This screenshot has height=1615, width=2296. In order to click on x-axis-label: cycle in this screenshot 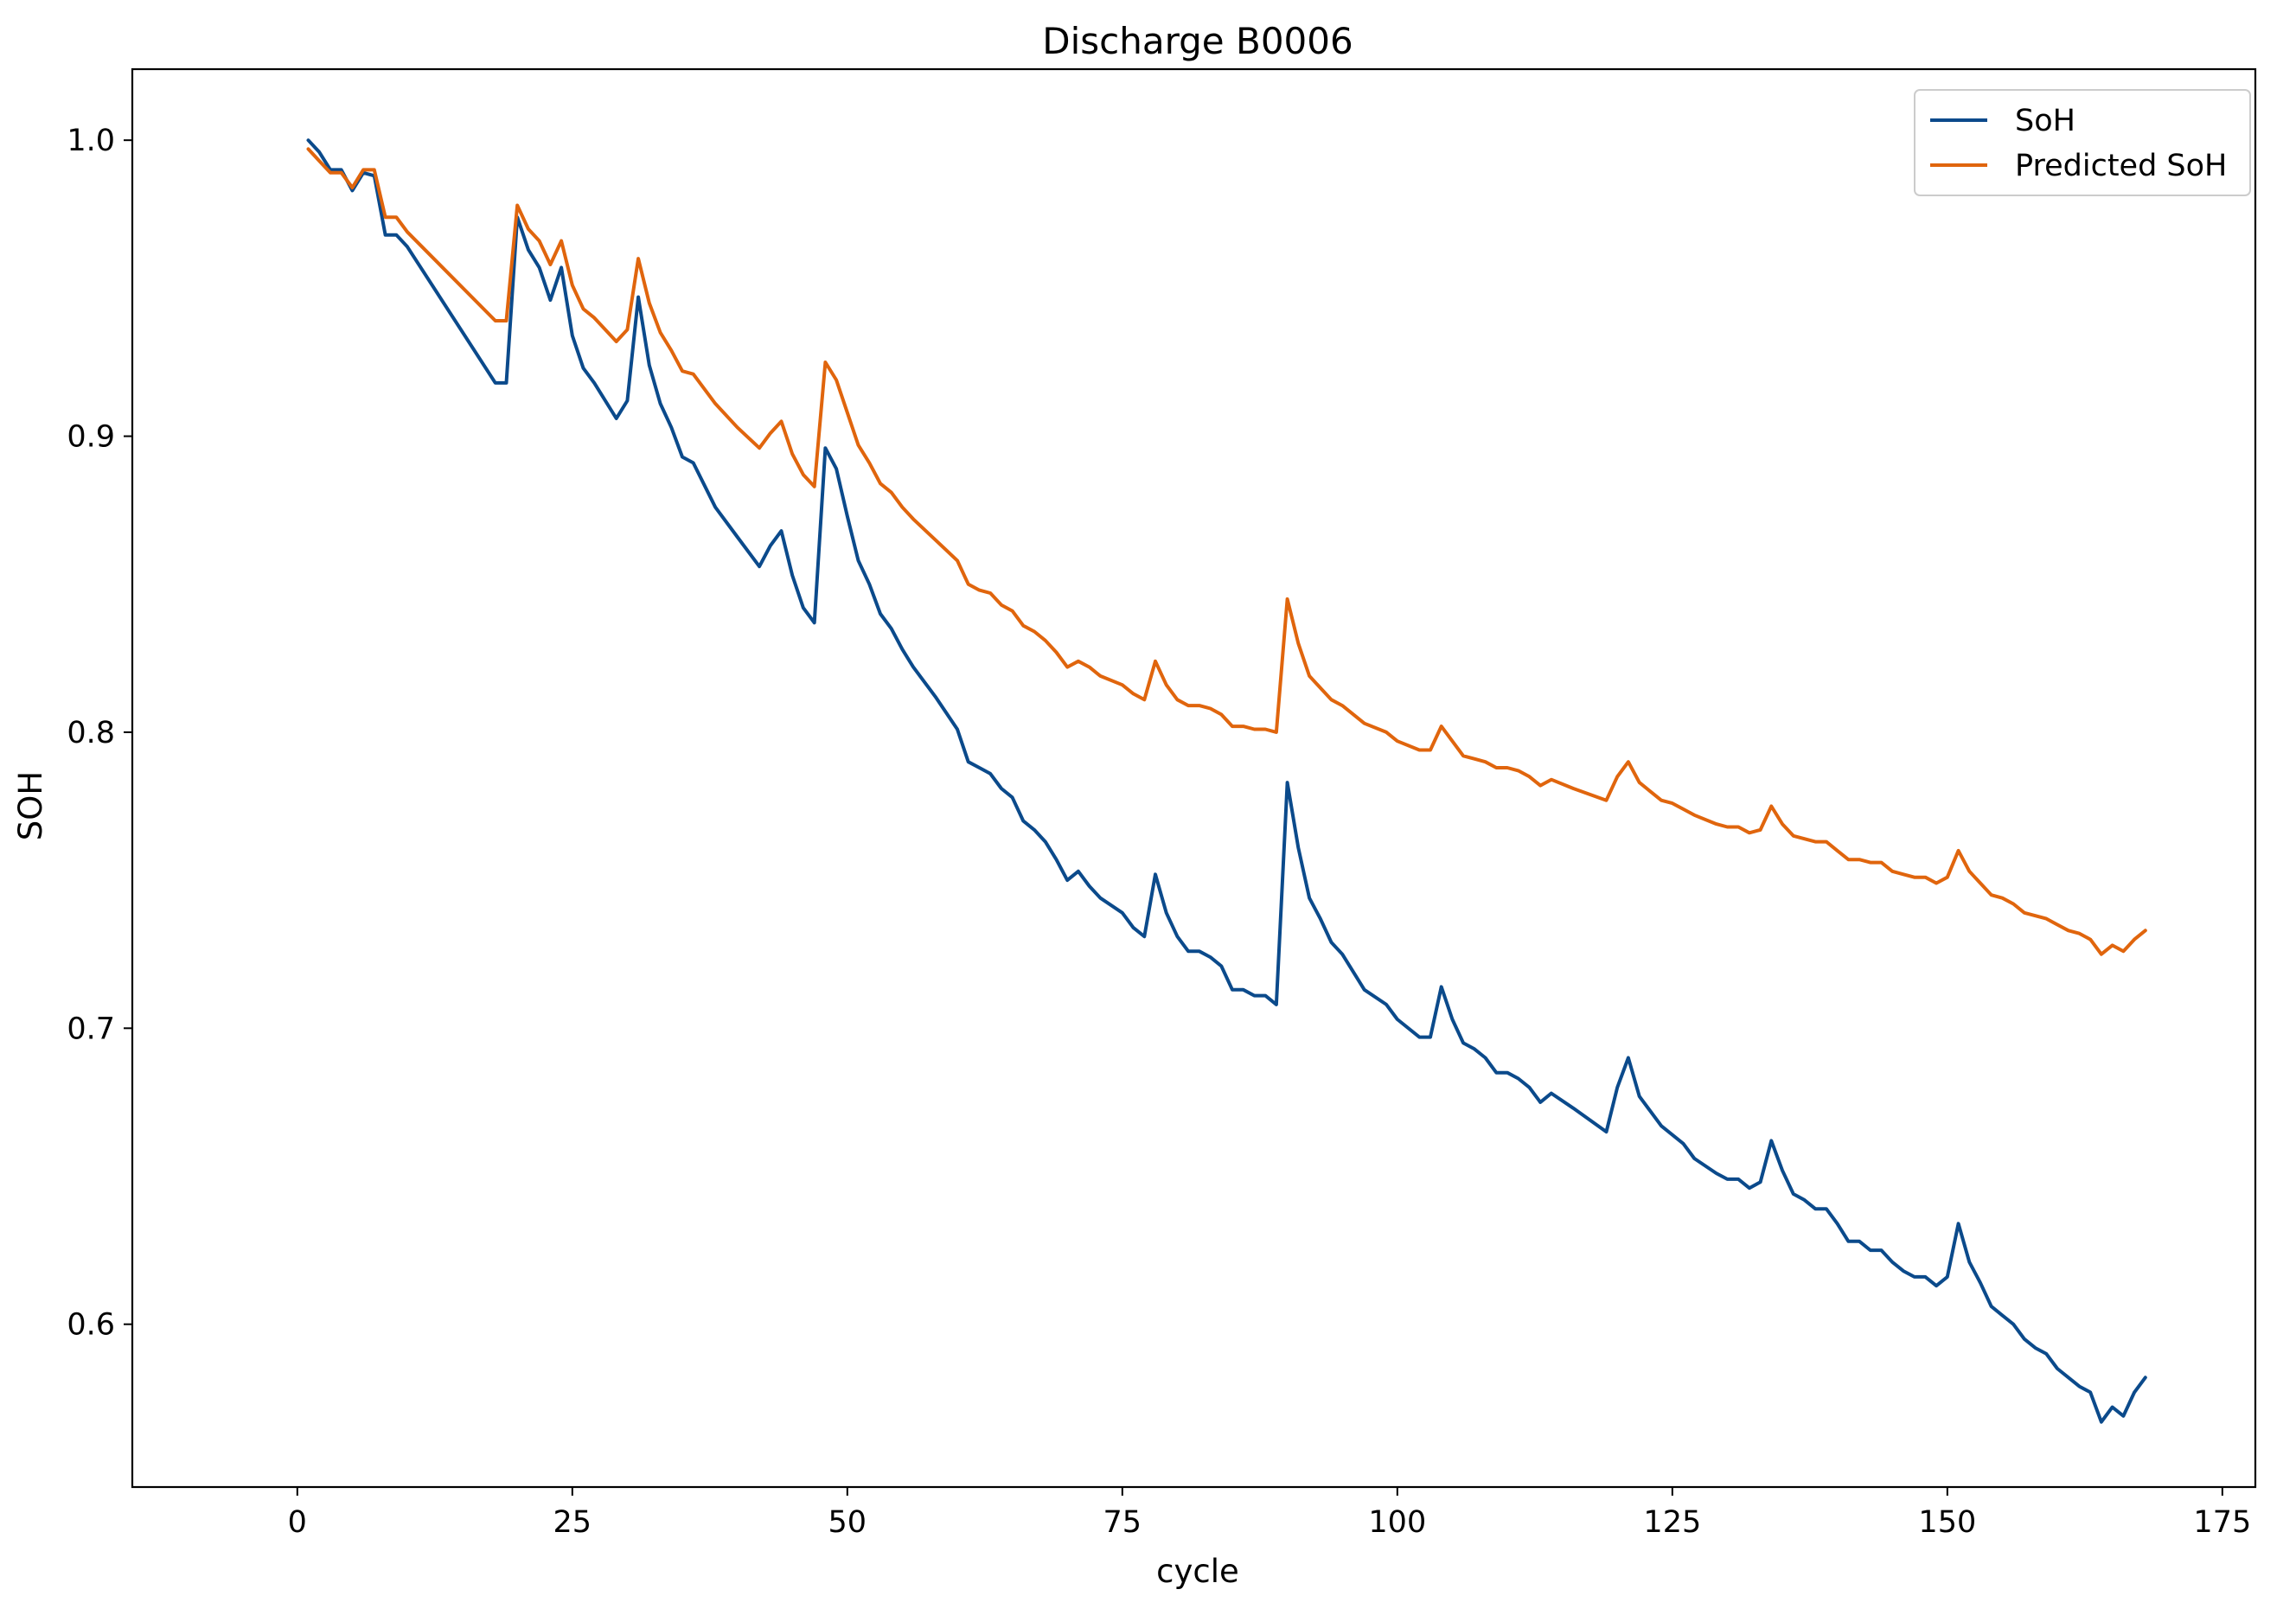, I will do `click(1197, 1571)`.